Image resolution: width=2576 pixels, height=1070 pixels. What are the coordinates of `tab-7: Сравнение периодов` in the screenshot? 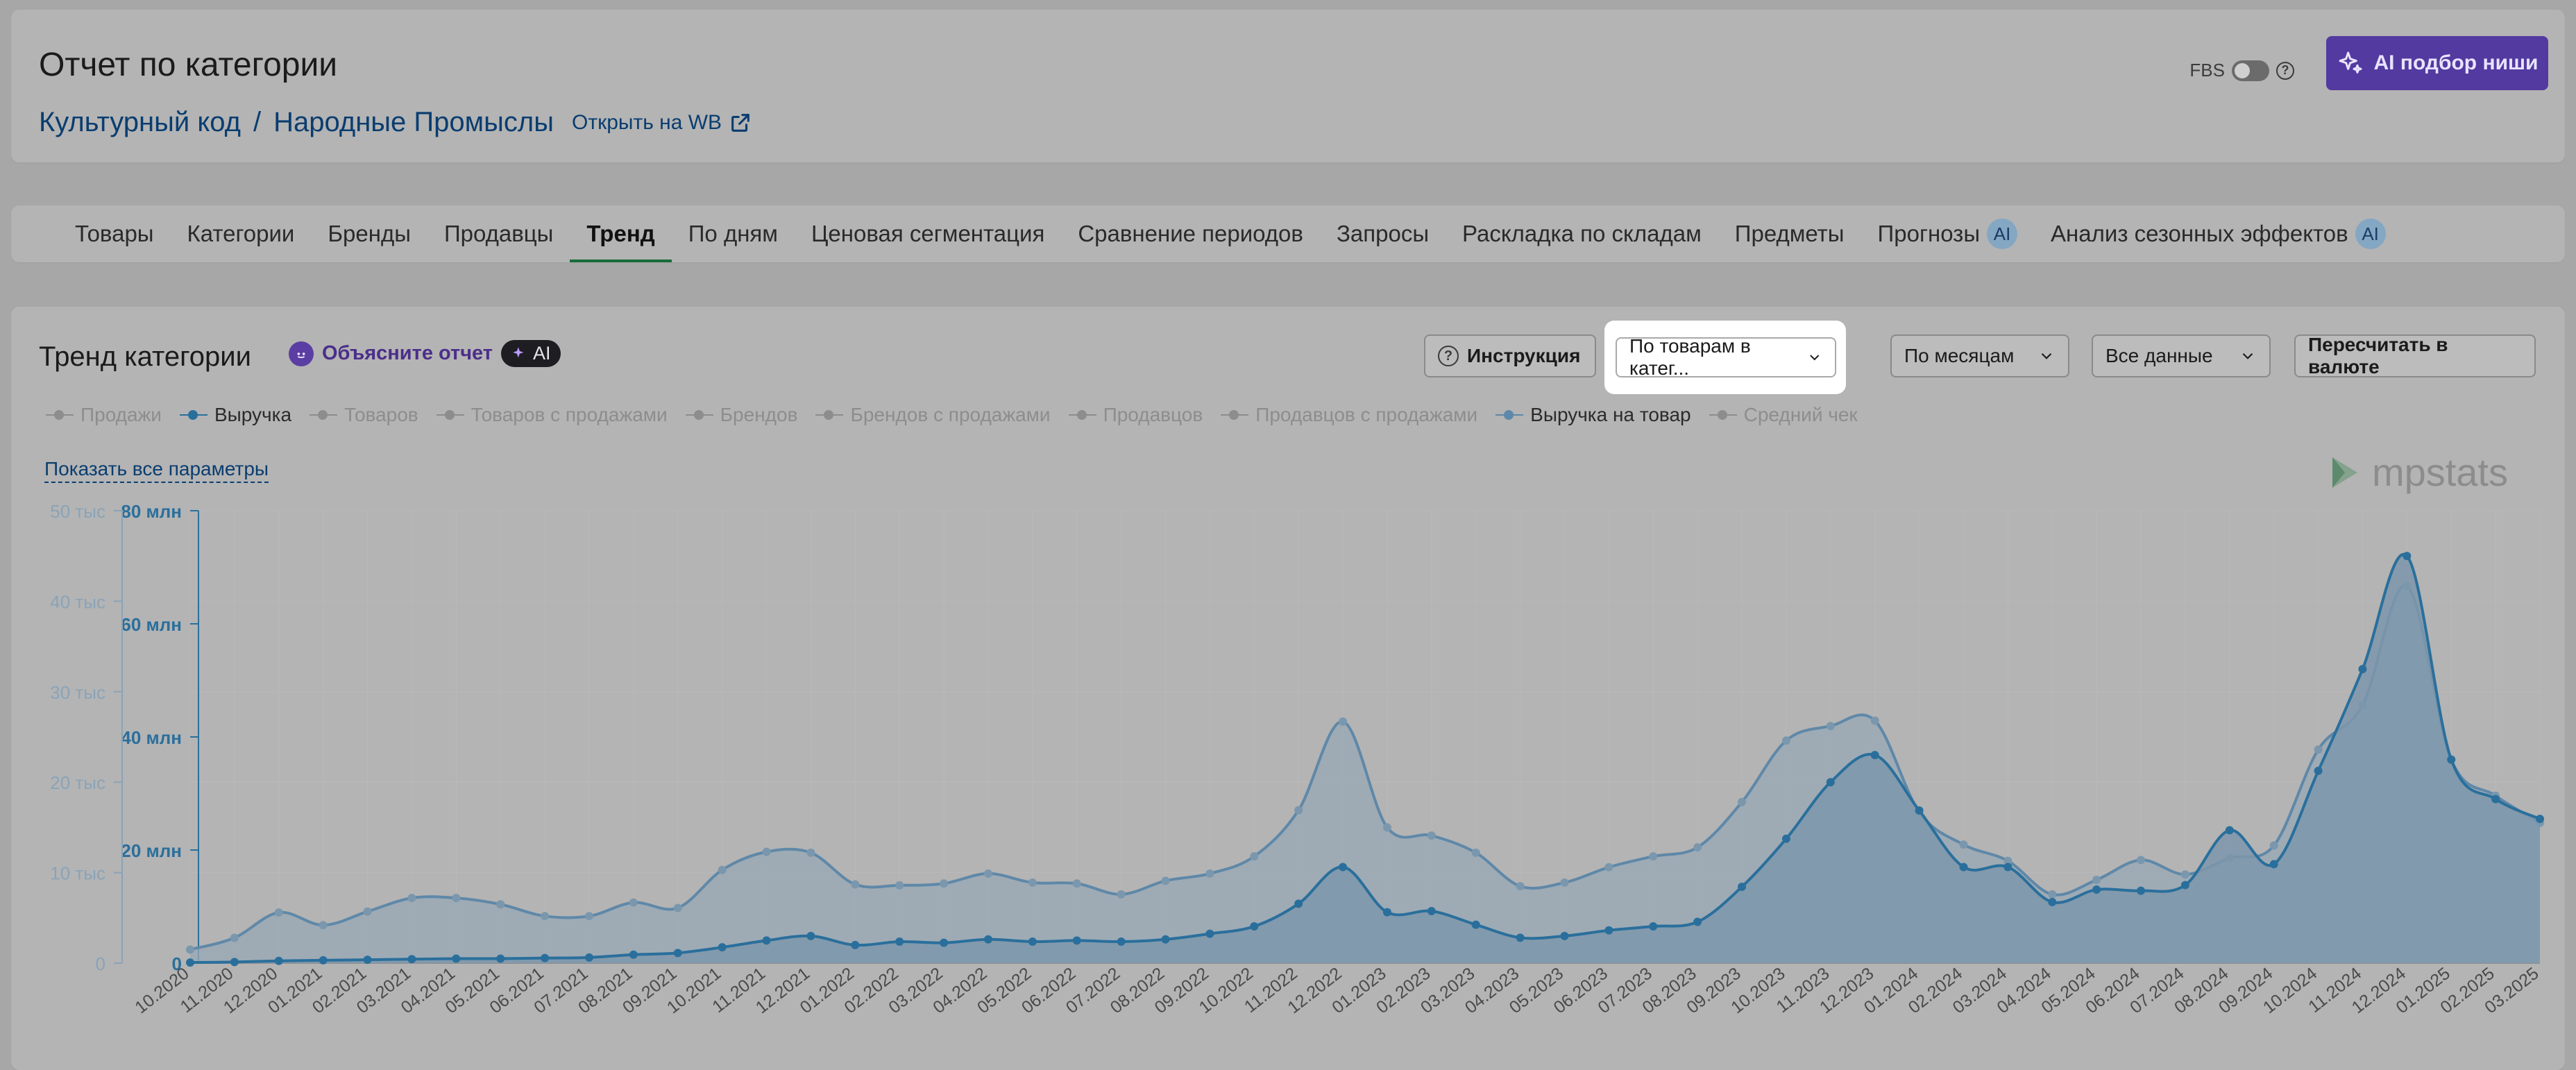 It's located at (1190, 233).